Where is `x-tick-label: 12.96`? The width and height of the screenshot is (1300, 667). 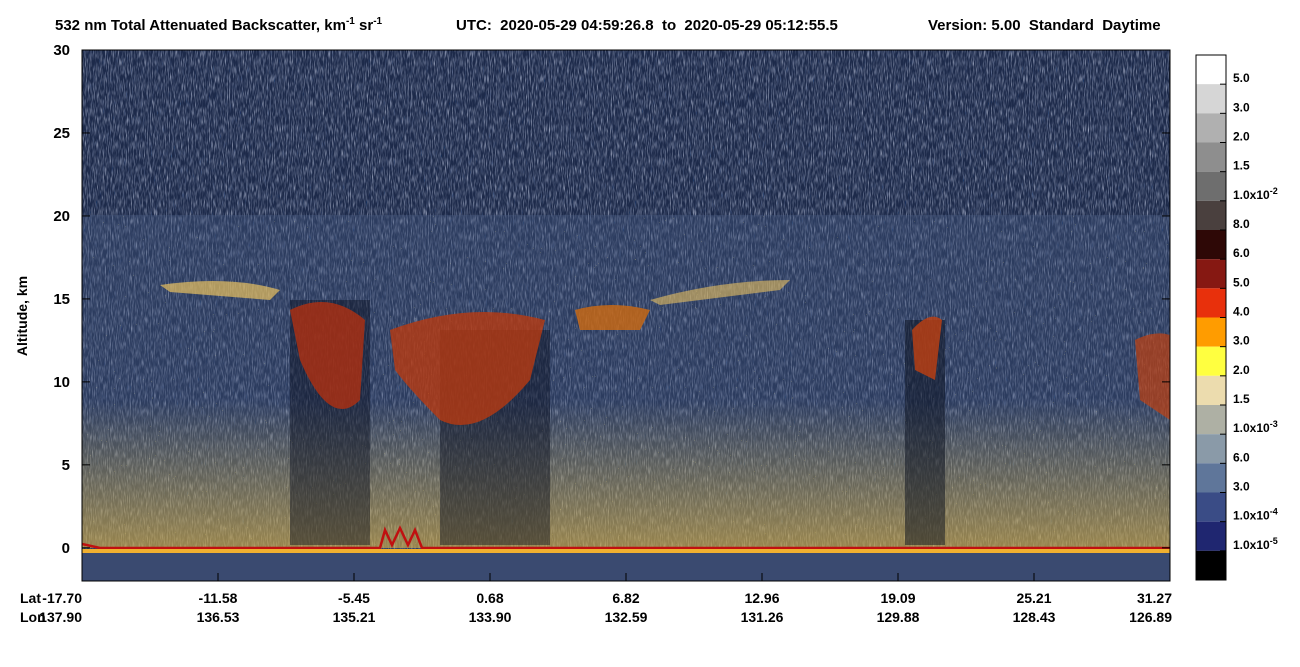 x-tick-label: 12.96 is located at coordinates (761, 598).